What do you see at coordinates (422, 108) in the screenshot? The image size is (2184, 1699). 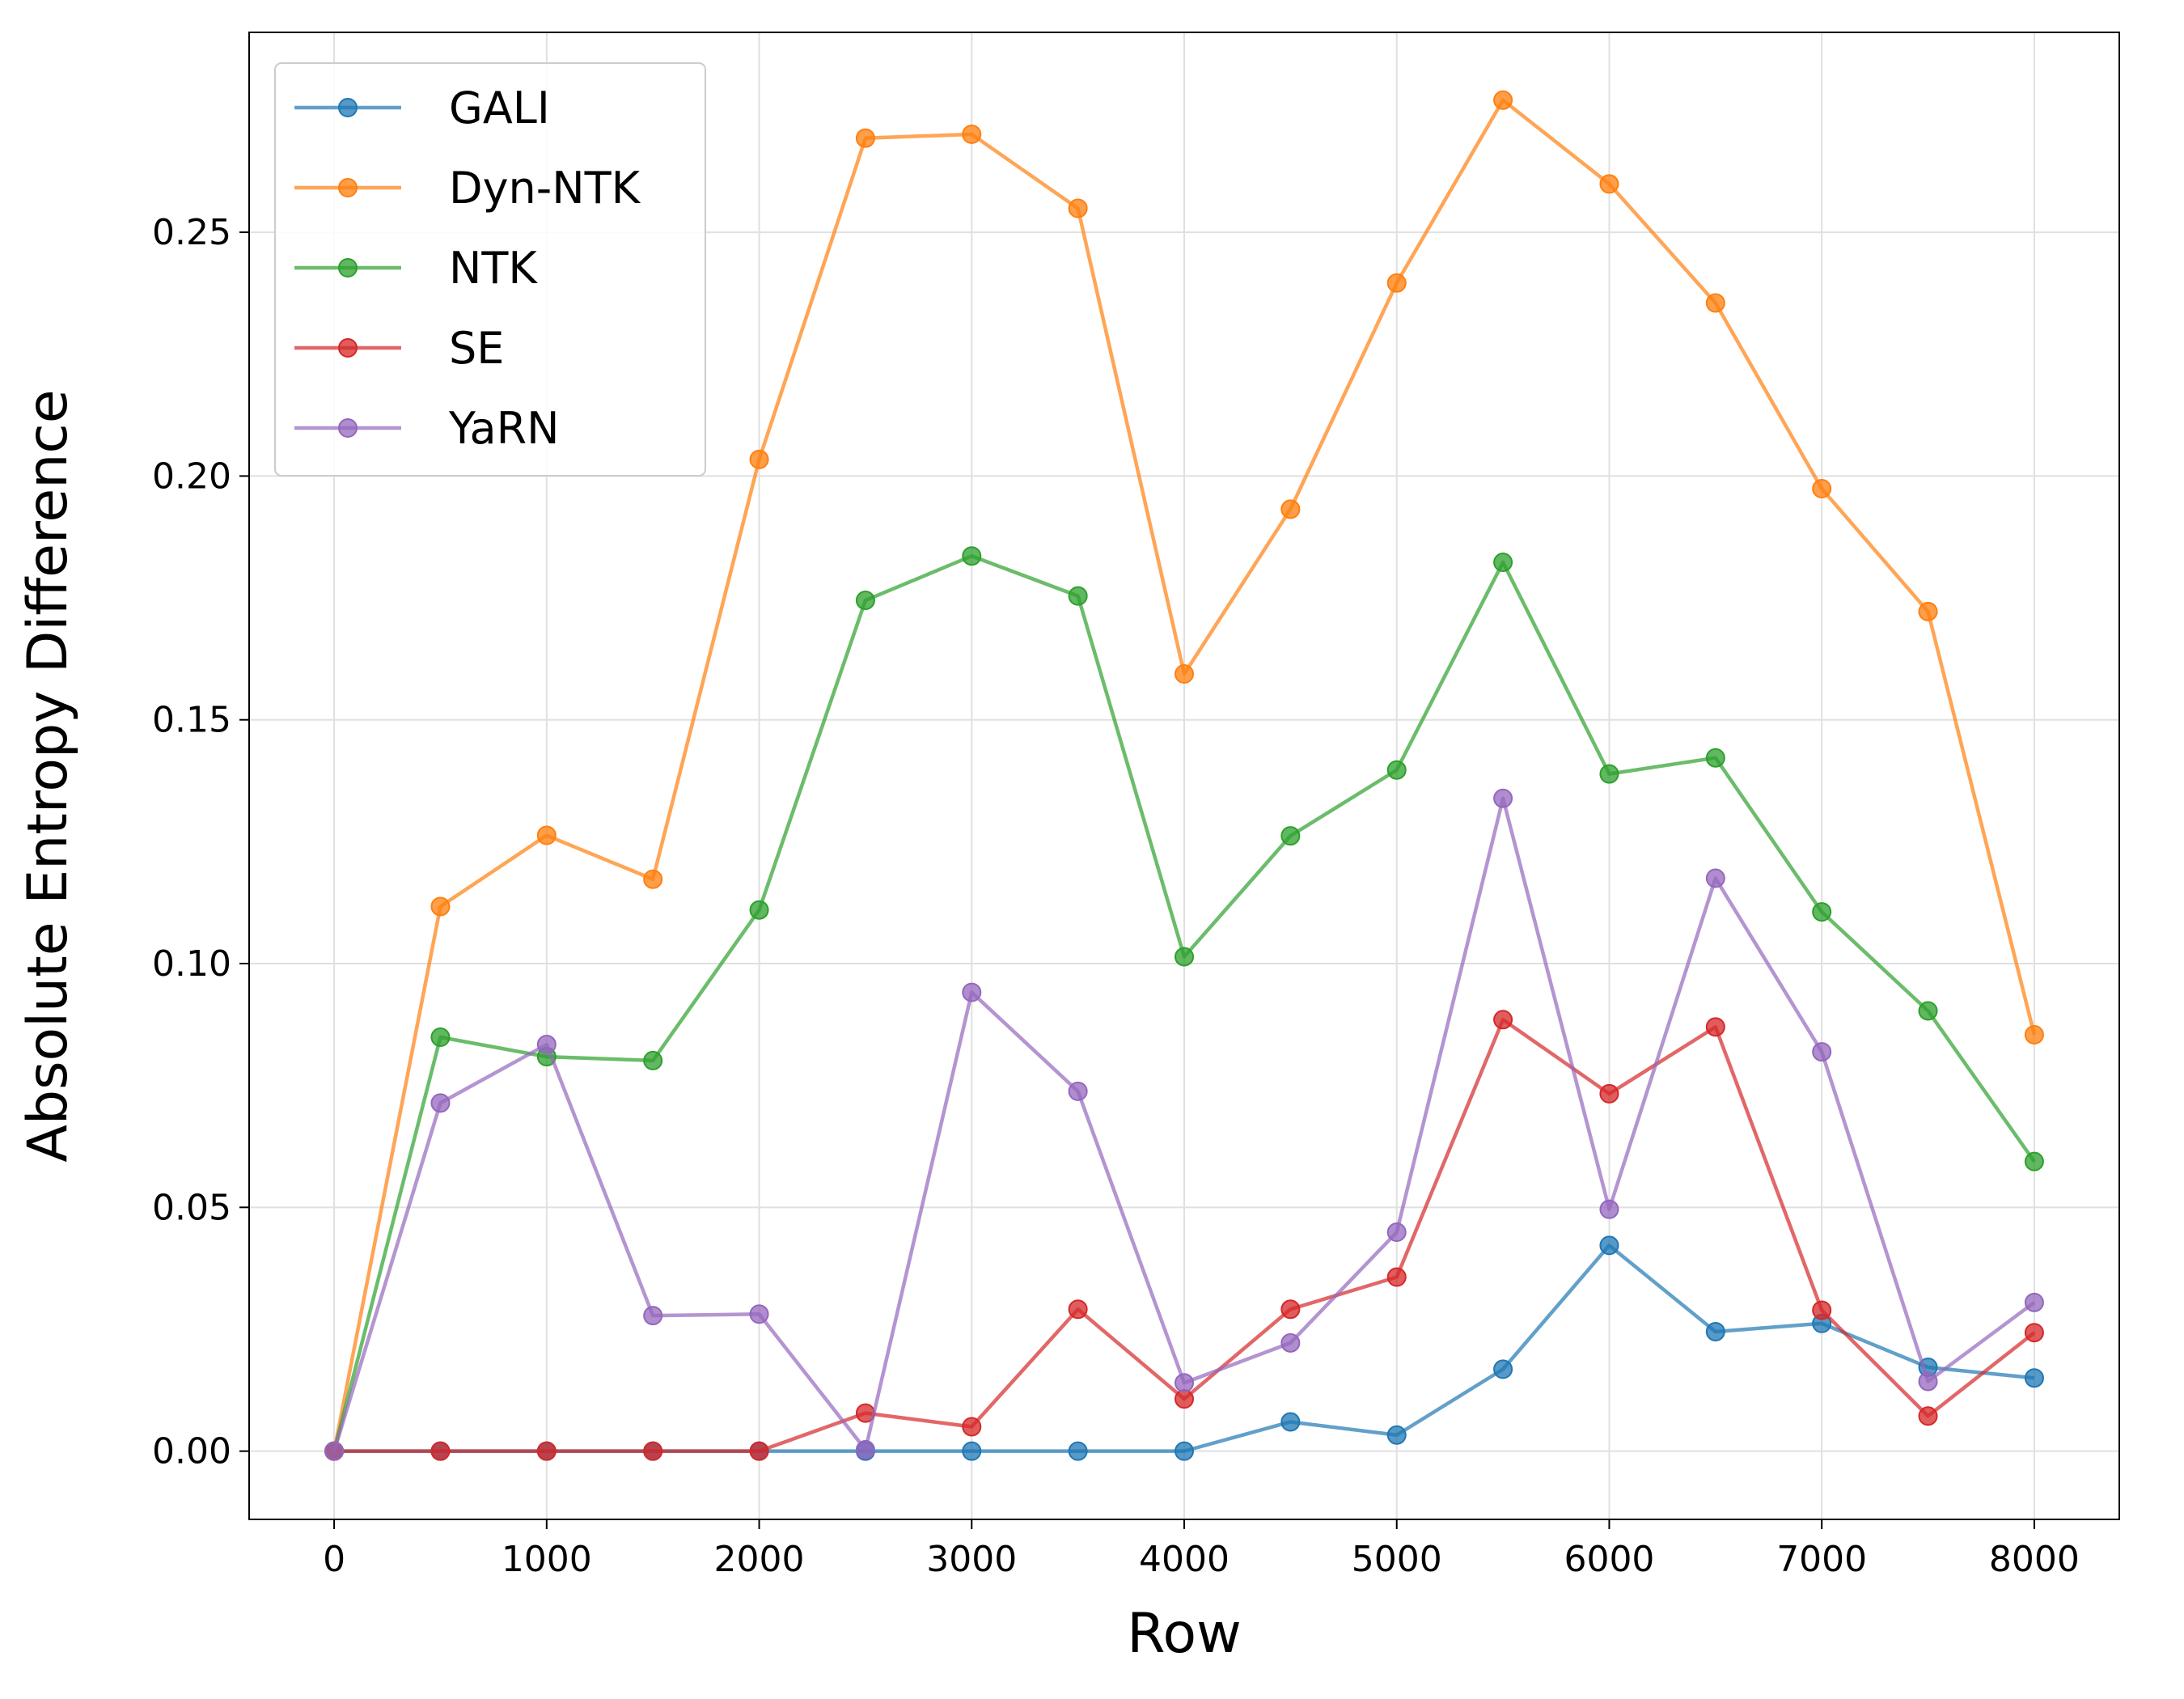 I see `legend-item: GALI` at bounding box center [422, 108].